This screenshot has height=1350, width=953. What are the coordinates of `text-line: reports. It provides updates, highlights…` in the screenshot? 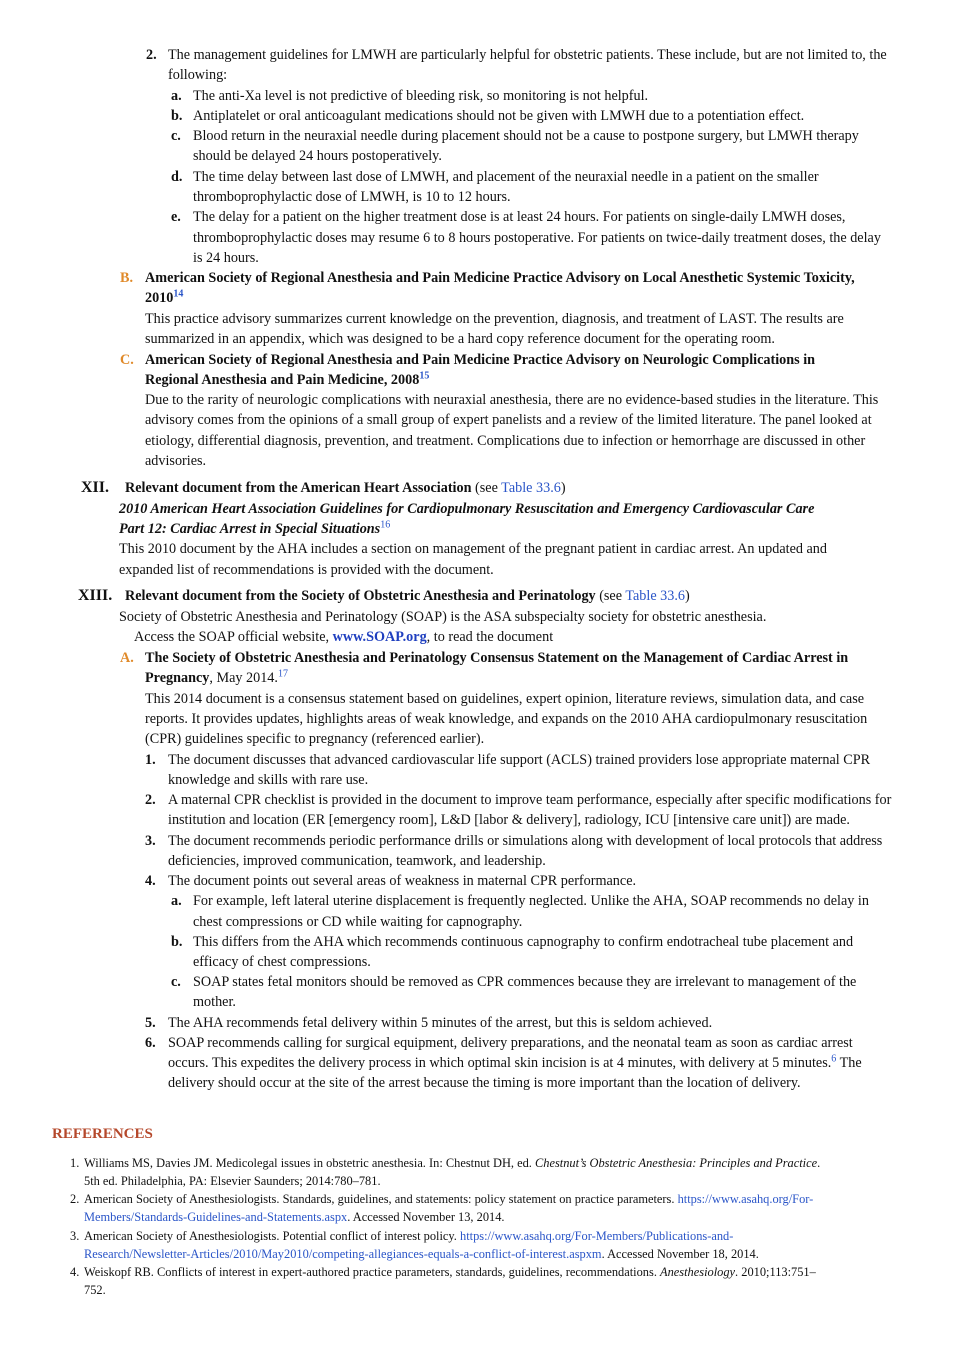 It's located at (506, 719).